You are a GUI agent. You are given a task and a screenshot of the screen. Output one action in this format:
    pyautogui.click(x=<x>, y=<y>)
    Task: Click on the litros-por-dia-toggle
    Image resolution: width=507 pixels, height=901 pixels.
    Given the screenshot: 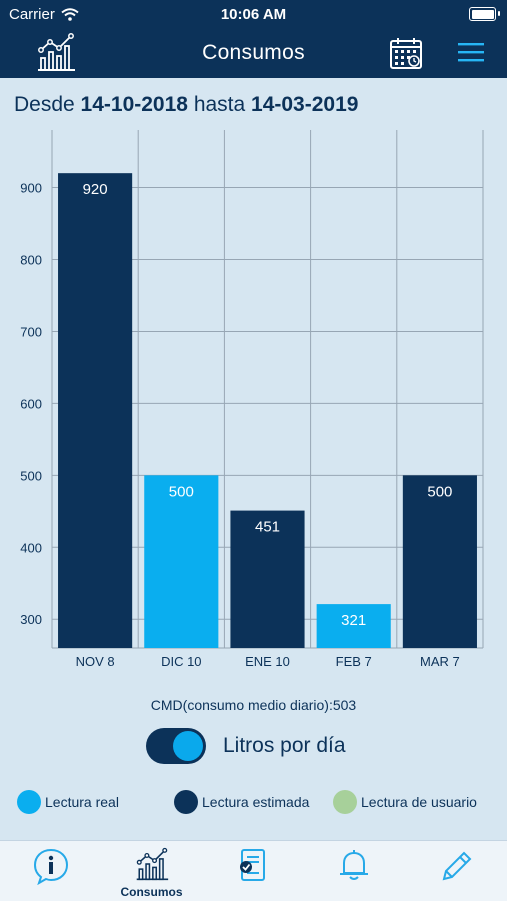 What is the action you would take?
    pyautogui.click(x=176, y=746)
    